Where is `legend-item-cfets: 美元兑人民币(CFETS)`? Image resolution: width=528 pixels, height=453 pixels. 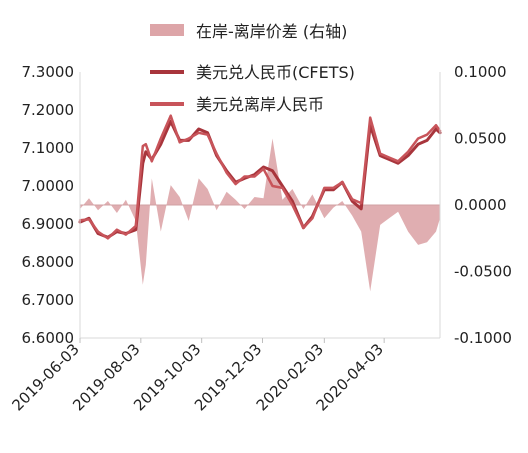 legend-item-cfets: 美元兑人民币(CFETS) is located at coordinates (252, 72).